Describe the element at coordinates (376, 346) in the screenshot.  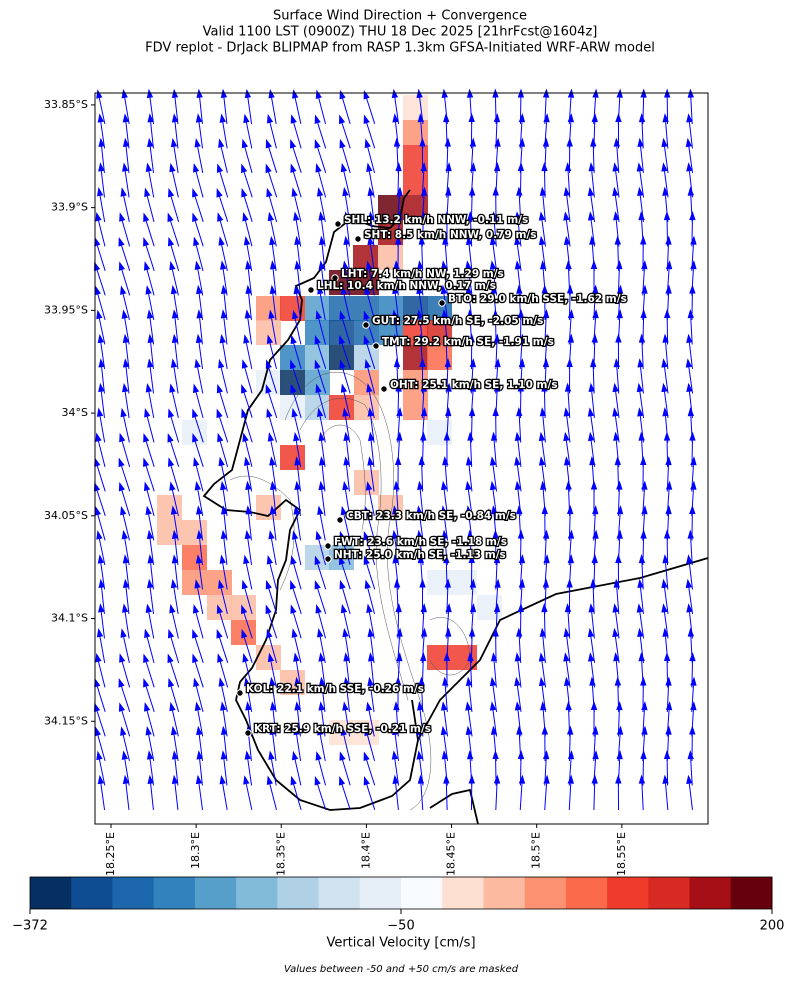
I see `station-marker` at that location.